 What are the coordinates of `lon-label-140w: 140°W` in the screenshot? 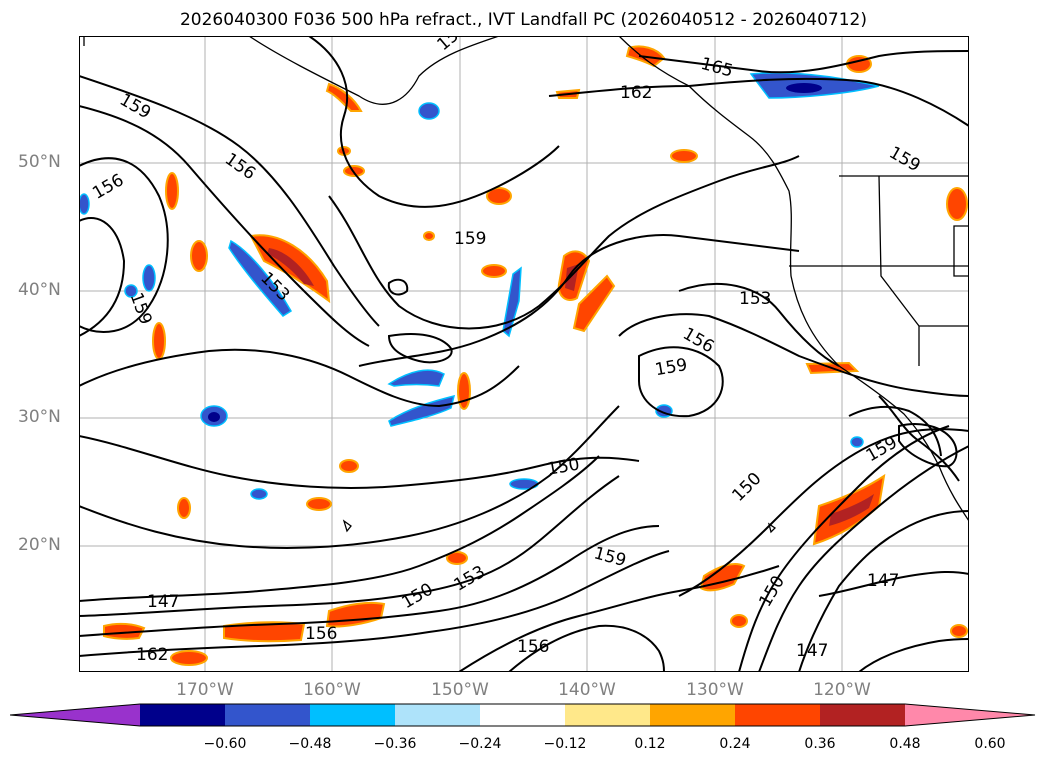 It's located at (587, 690).